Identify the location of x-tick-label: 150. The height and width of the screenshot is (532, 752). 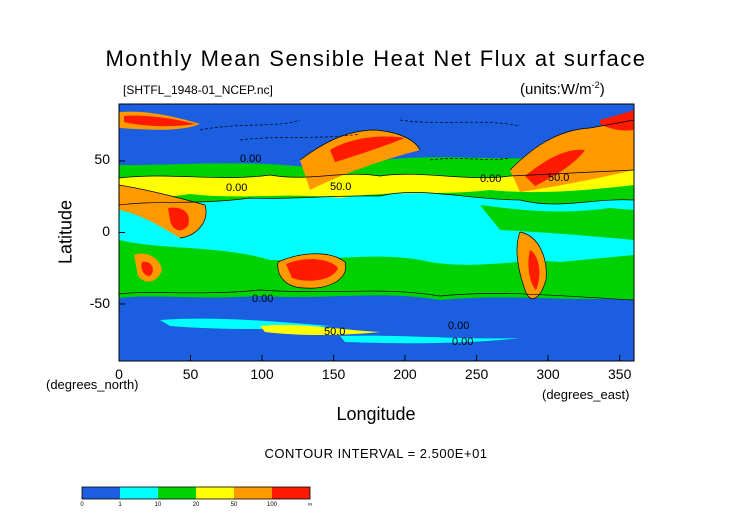
(333, 374).